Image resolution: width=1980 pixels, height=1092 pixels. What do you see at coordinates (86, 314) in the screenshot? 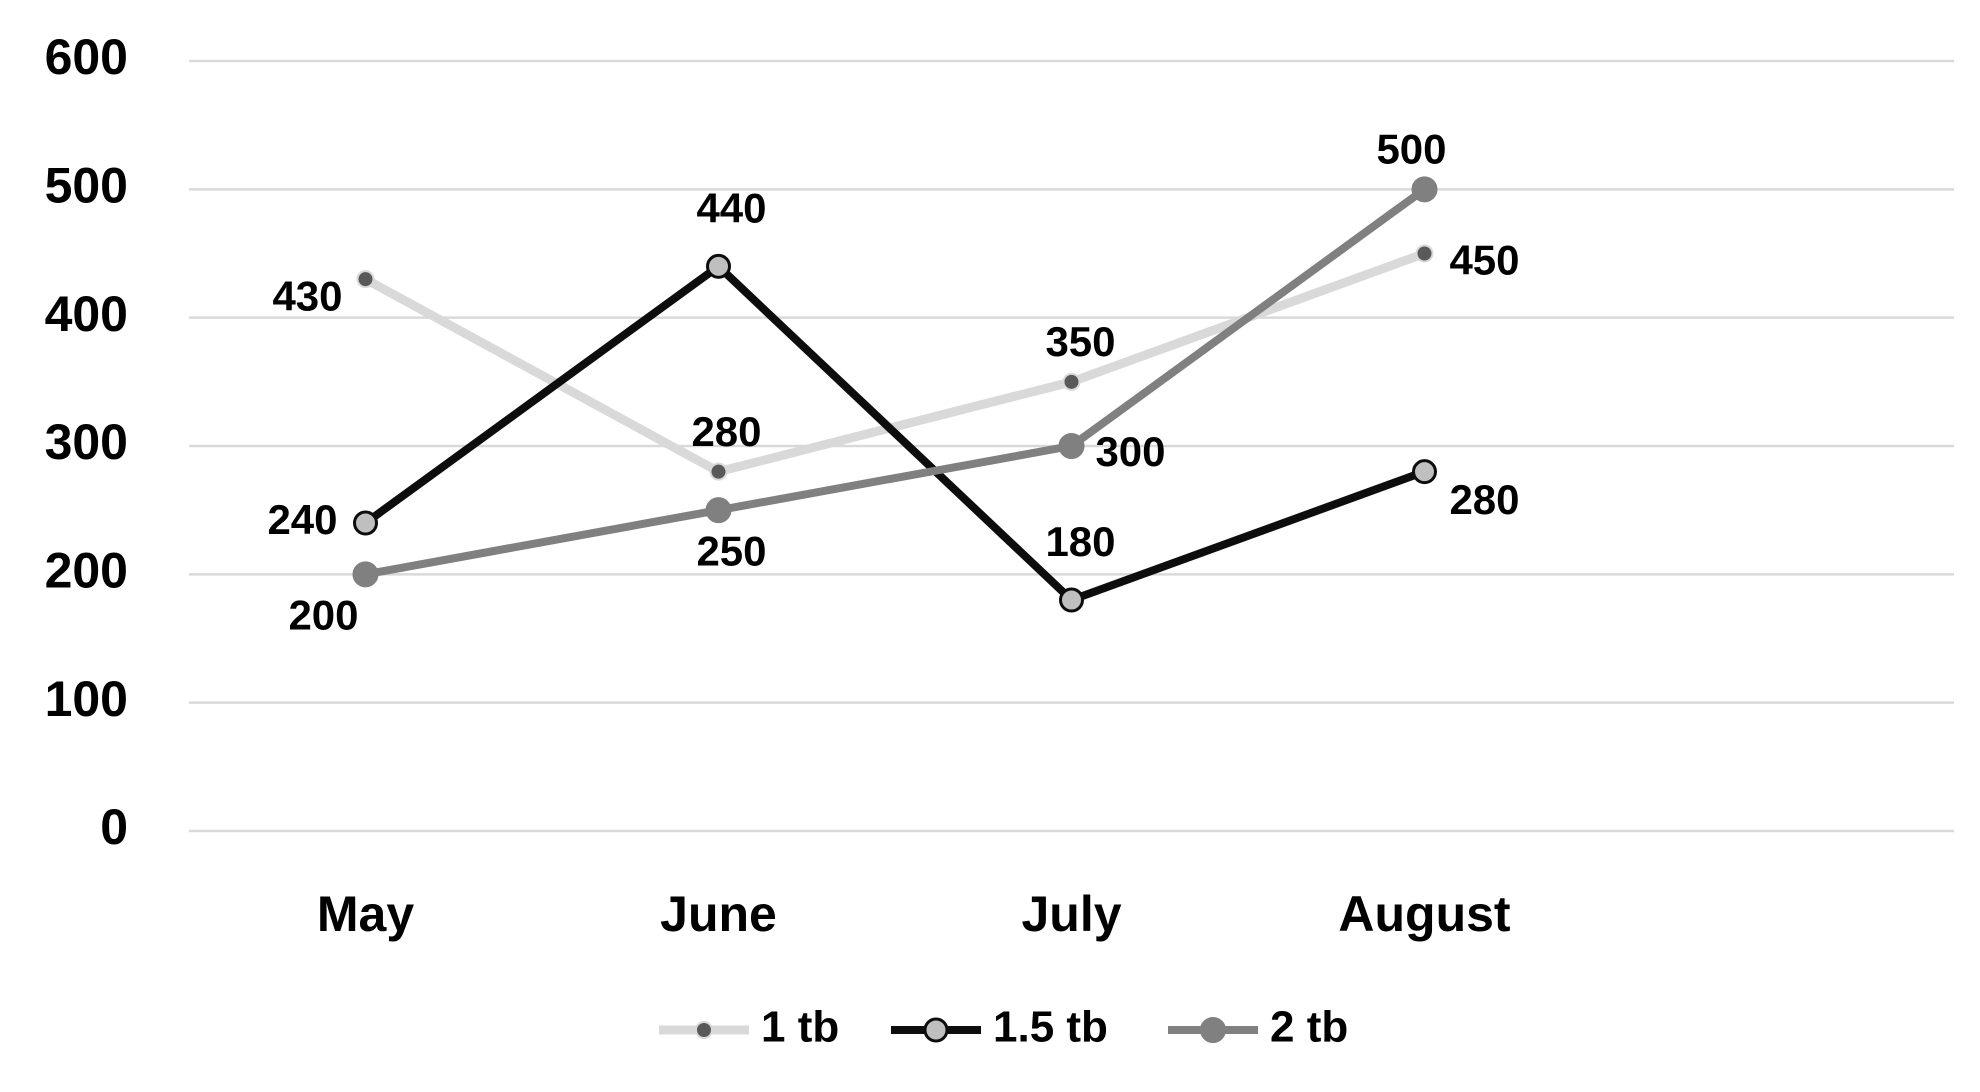
I see `y-tick-label: 400` at bounding box center [86, 314].